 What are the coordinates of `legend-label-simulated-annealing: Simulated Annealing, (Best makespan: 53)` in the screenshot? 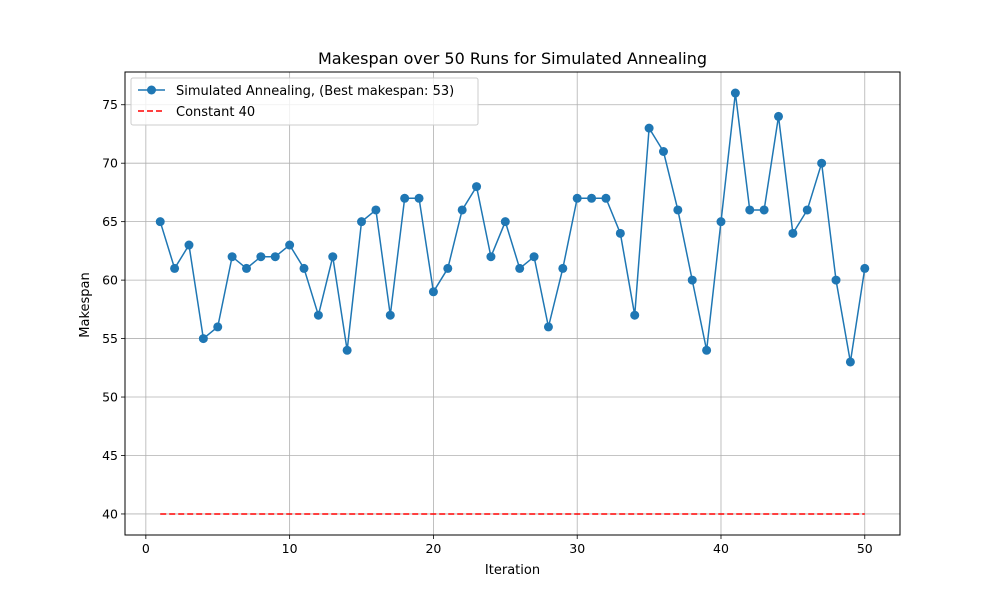 It's located at (315, 91).